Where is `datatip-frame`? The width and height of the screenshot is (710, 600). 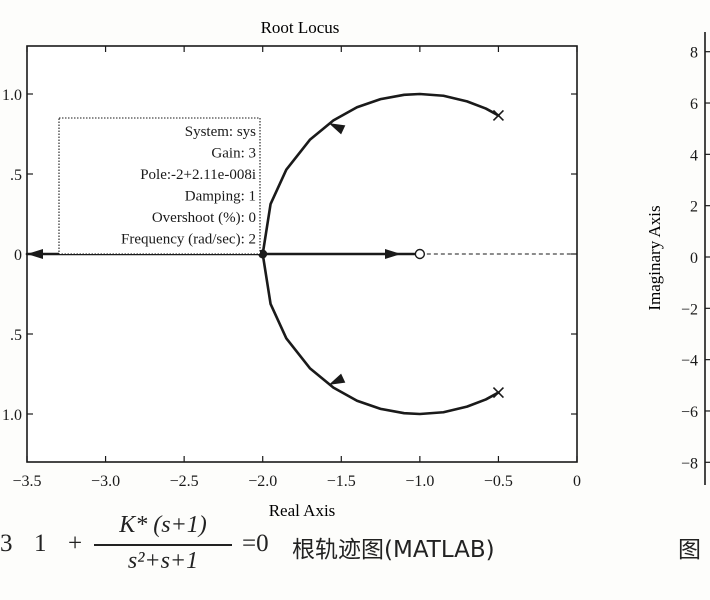 datatip-frame is located at coordinates (159, 186).